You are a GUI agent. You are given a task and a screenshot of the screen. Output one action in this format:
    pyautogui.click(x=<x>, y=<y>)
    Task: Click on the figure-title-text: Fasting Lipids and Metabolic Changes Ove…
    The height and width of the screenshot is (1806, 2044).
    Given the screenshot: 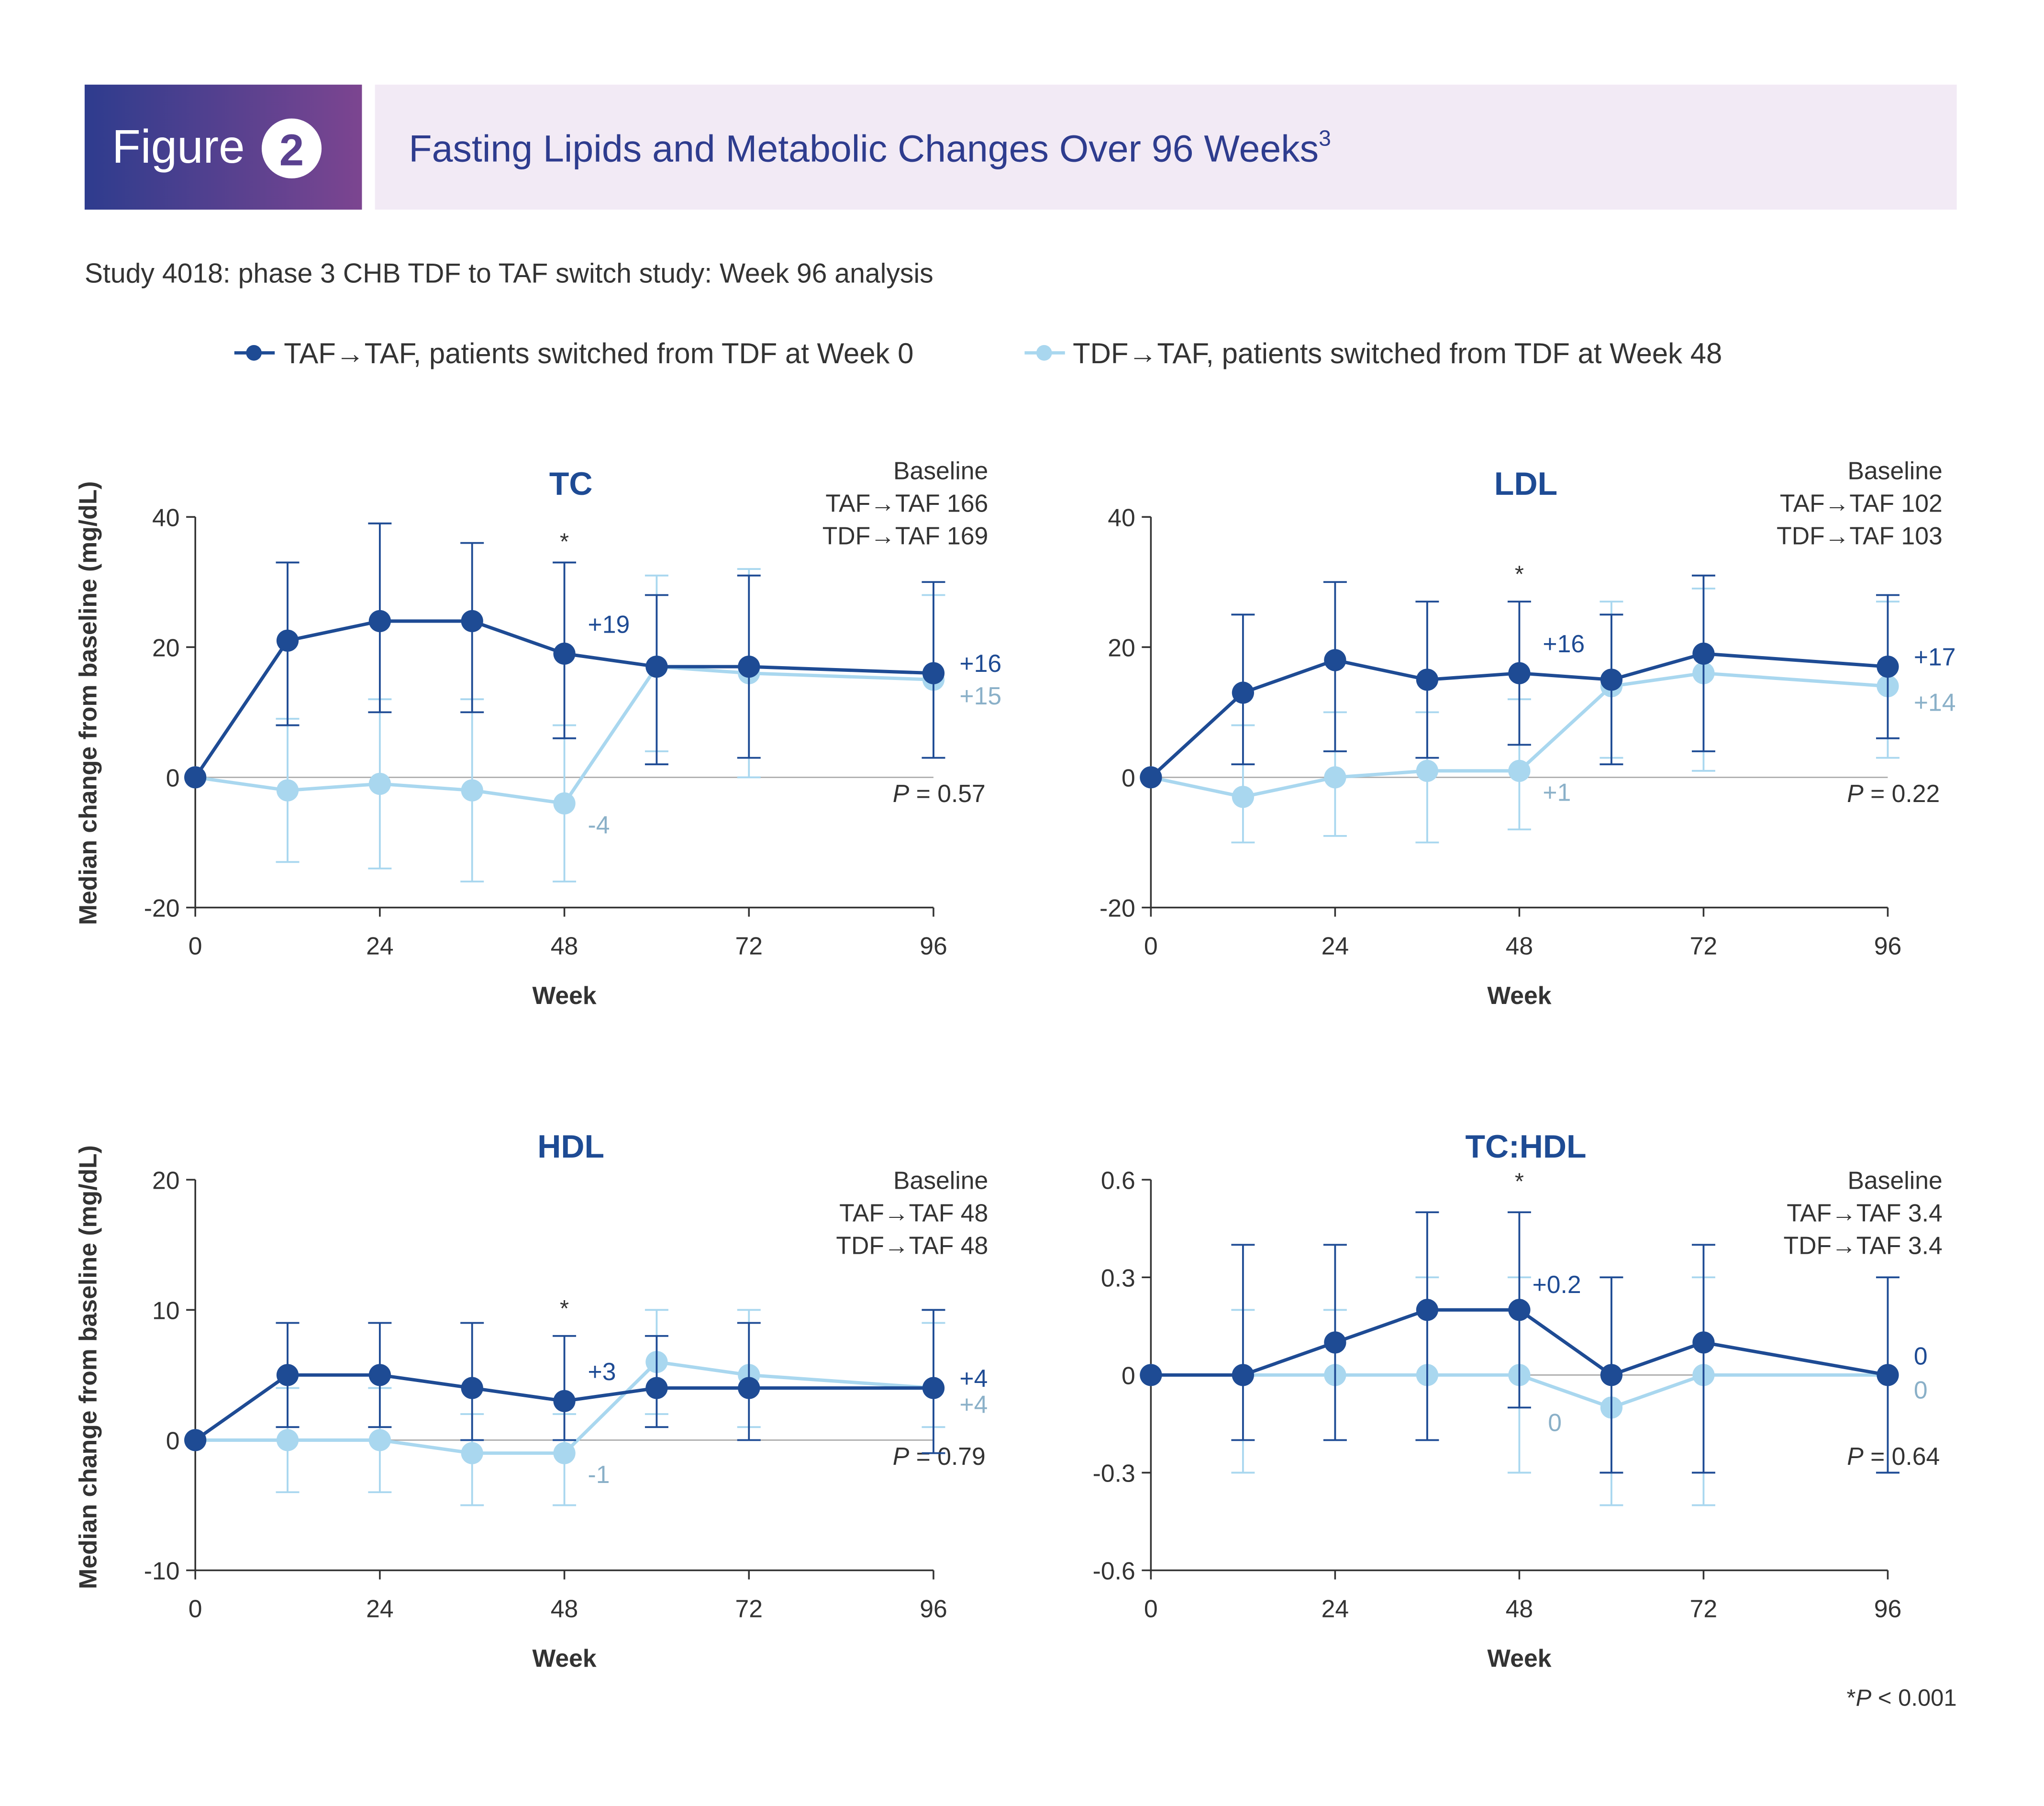 What is the action you would take?
    pyautogui.click(x=864, y=148)
    